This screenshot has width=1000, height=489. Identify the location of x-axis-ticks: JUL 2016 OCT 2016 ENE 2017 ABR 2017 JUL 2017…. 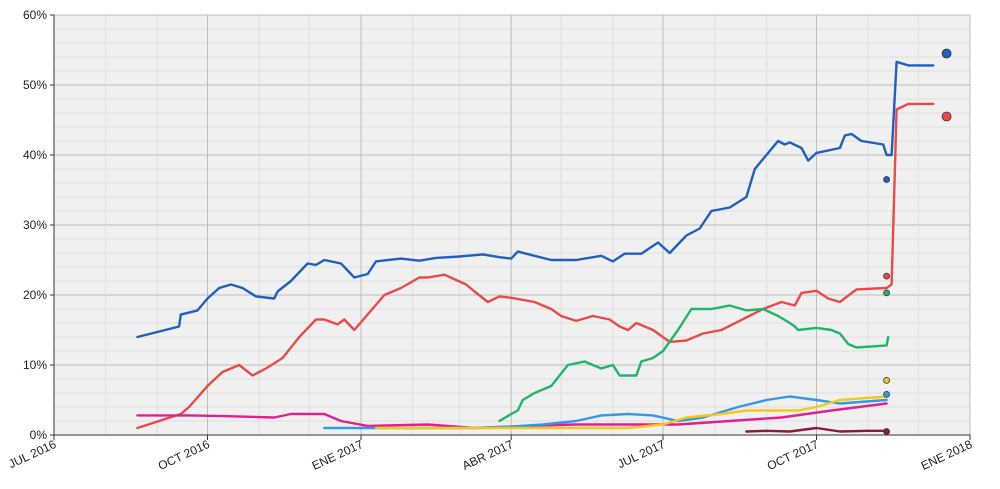
(490, 454).